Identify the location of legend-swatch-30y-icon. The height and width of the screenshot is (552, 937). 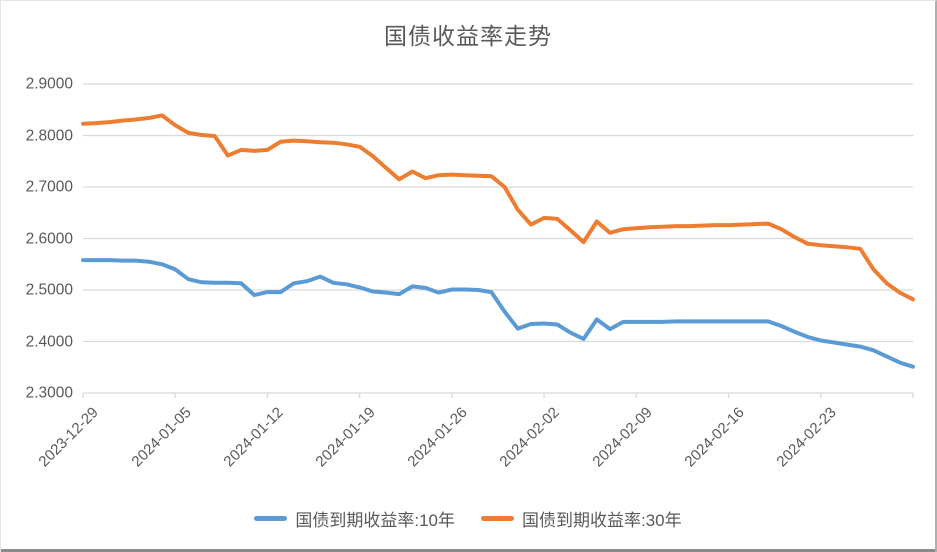
(497, 518).